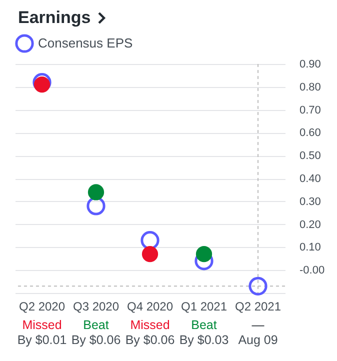 The image size is (337, 361). What do you see at coordinates (312, 270) in the screenshot?
I see `y-tick-label: -0.00` at bounding box center [312, 270].